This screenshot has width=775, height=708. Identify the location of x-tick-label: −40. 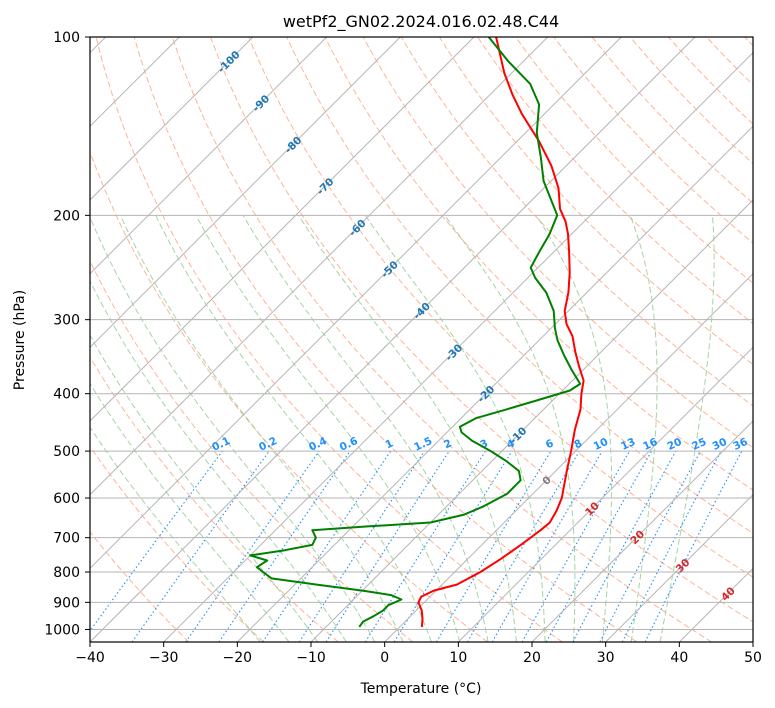
(90, 658).